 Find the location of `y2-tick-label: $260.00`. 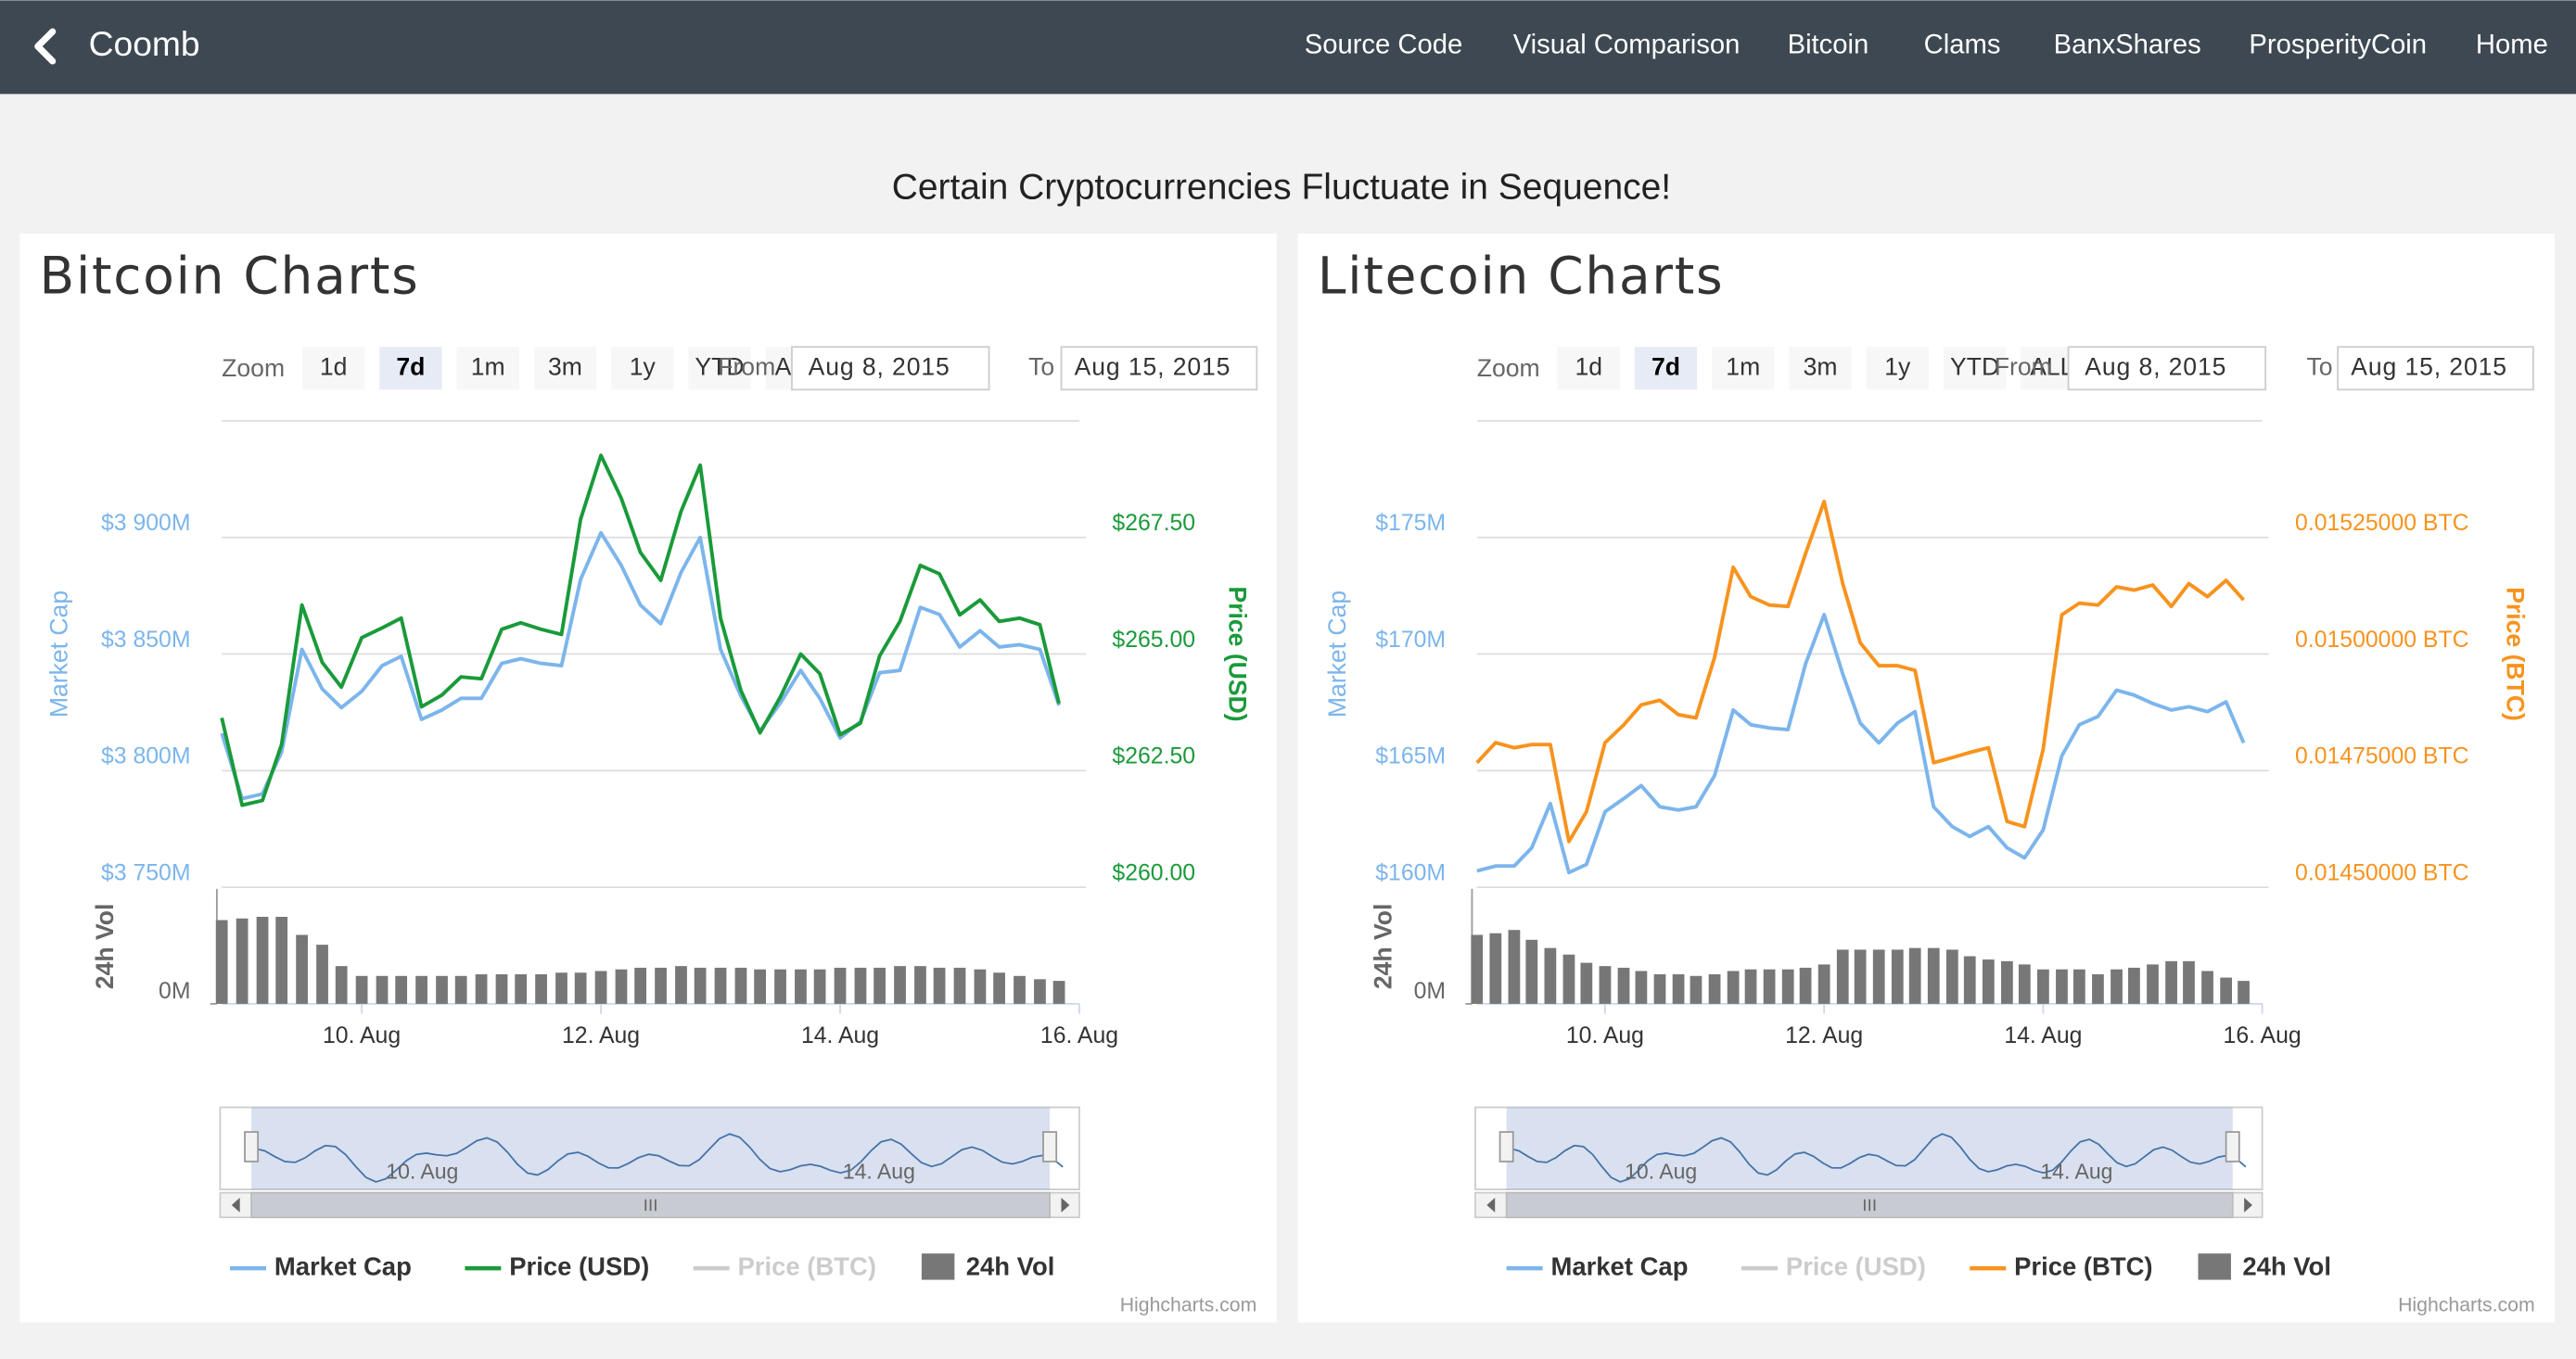

y2-tick-label: $260.00 is located at coordinates (1153, 873).